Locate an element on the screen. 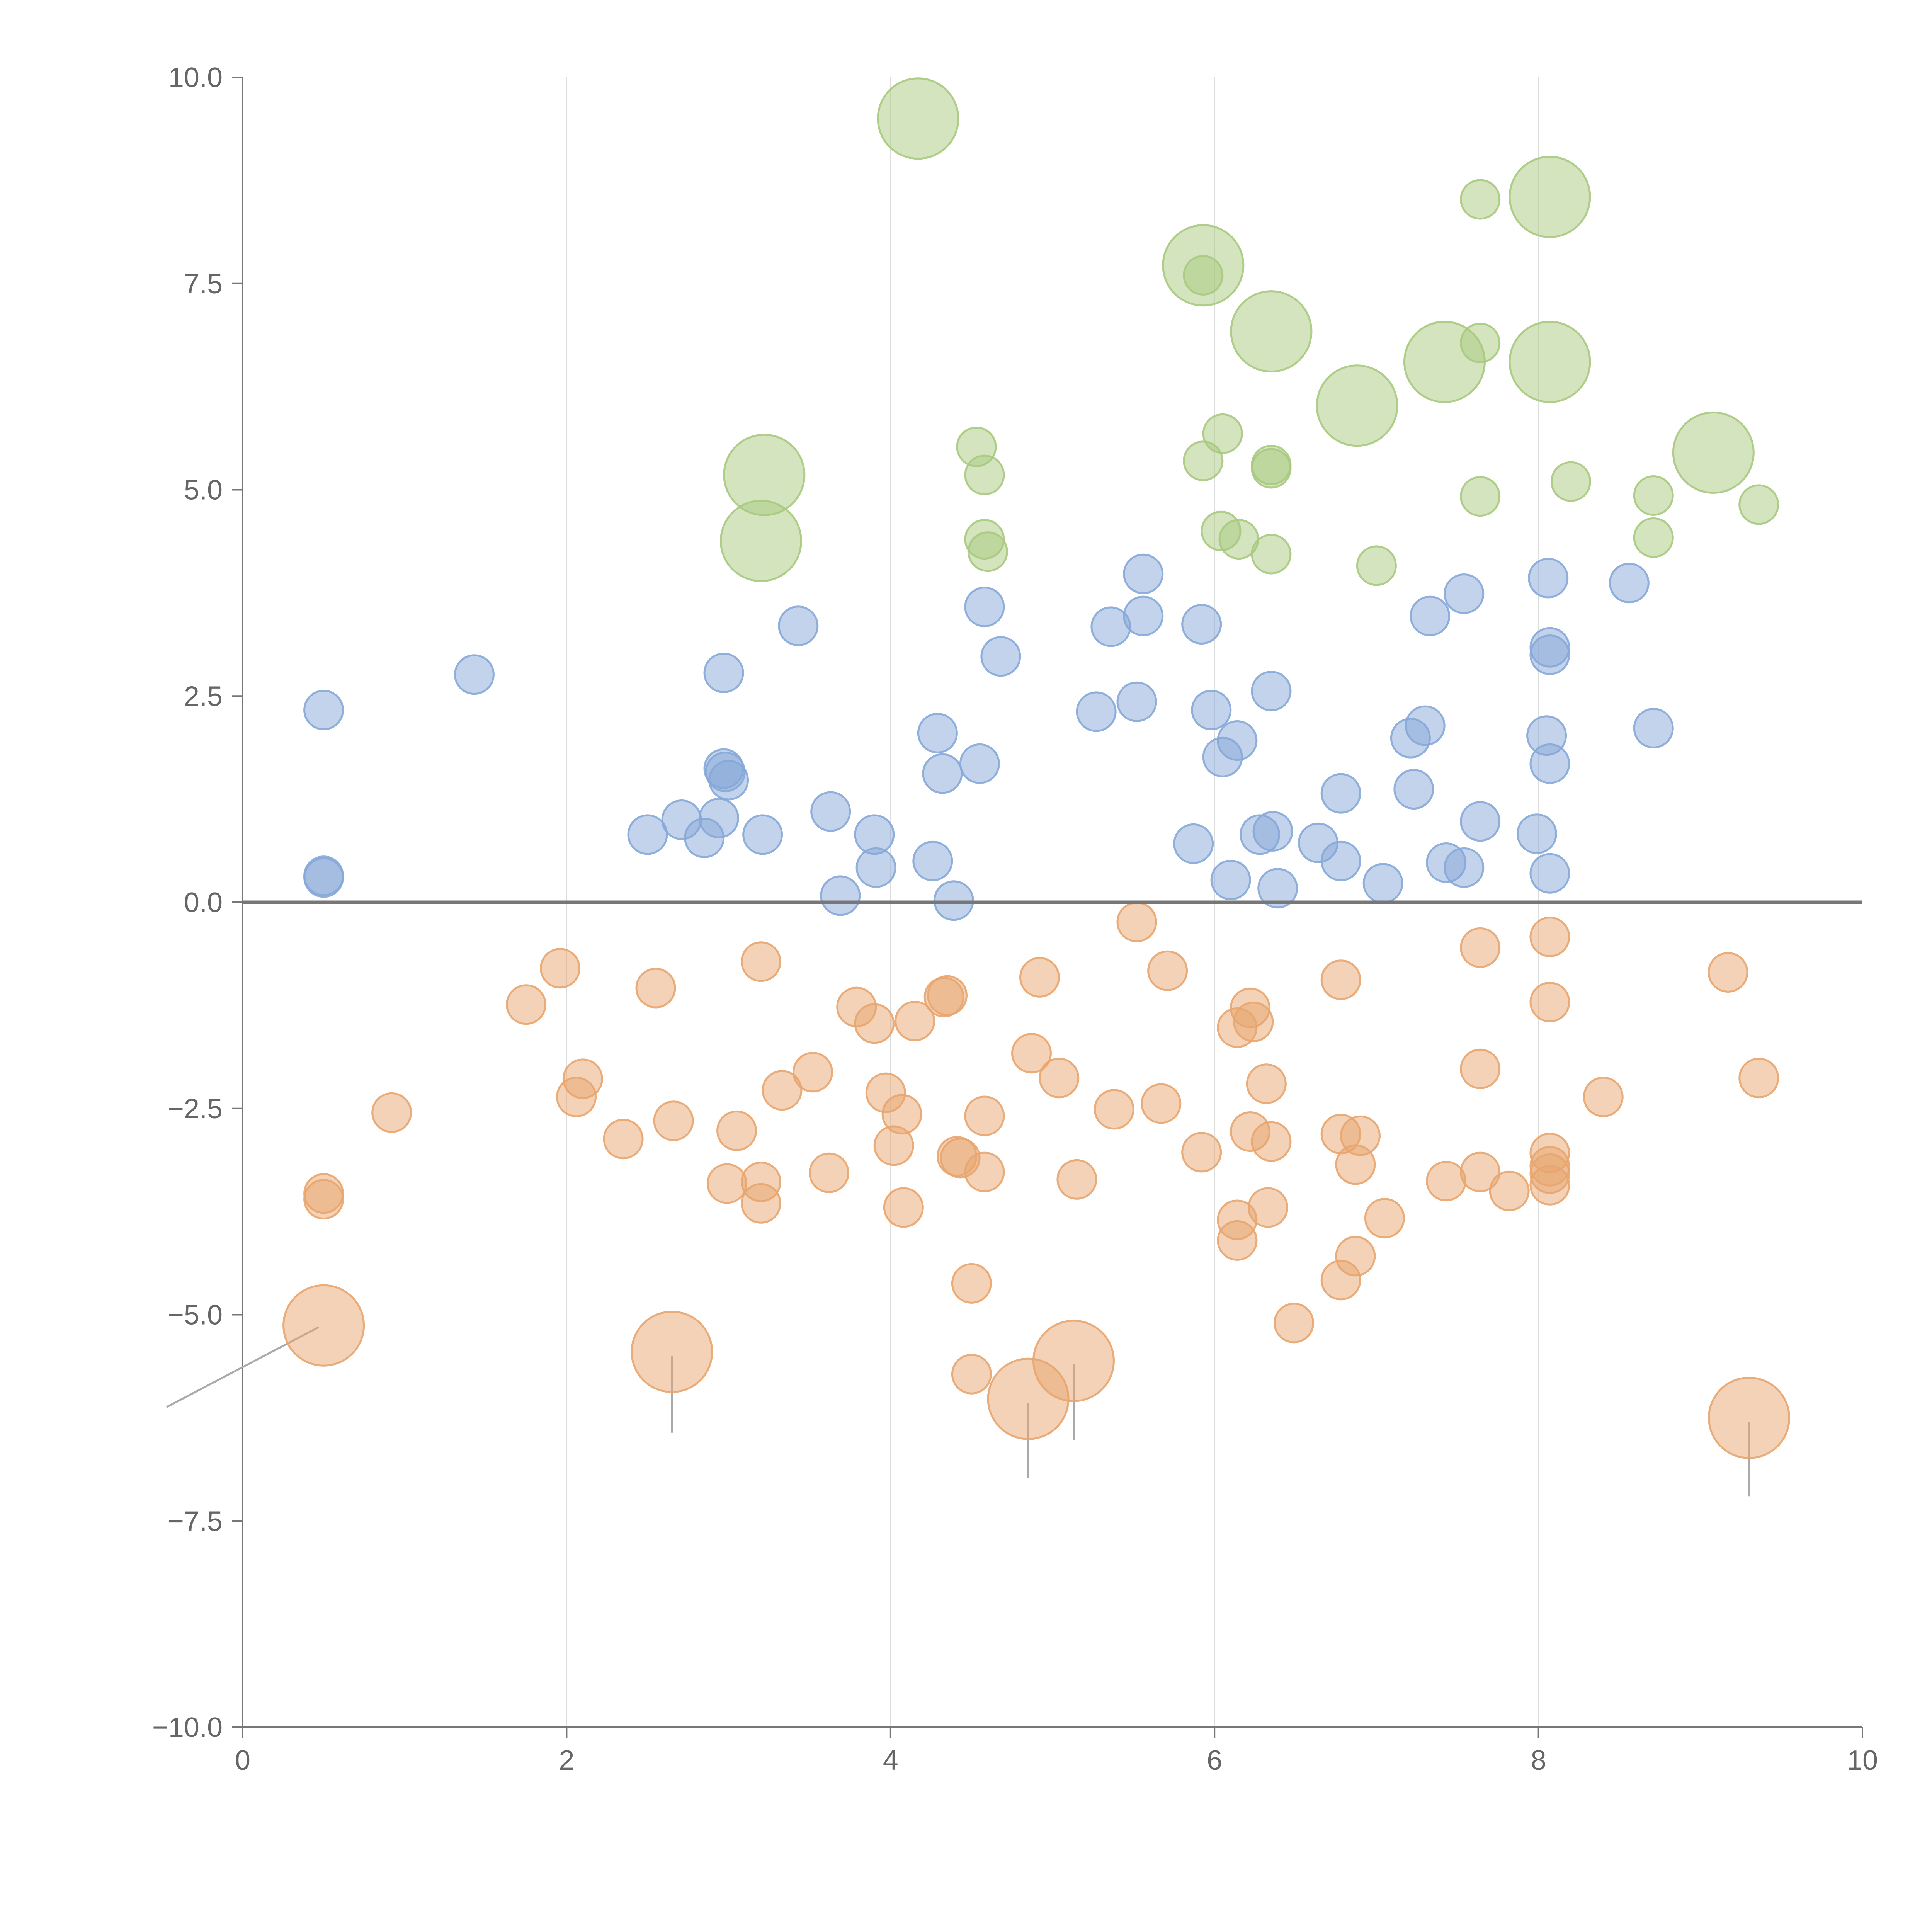 The width and height of the screenshot is (1932, 1932). y-tick-label: −2.5 is located at coordinates (196, 1109).